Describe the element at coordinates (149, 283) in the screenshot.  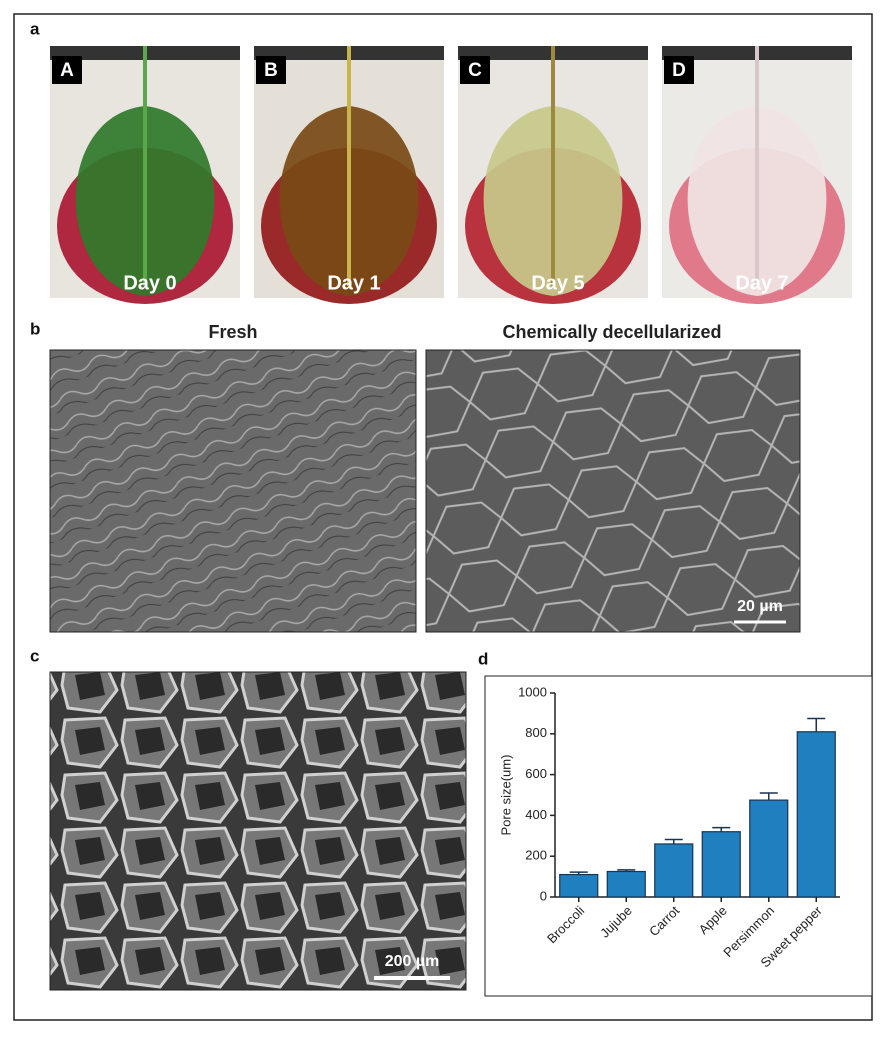
I see `photo-caption: Day 0` at that location.